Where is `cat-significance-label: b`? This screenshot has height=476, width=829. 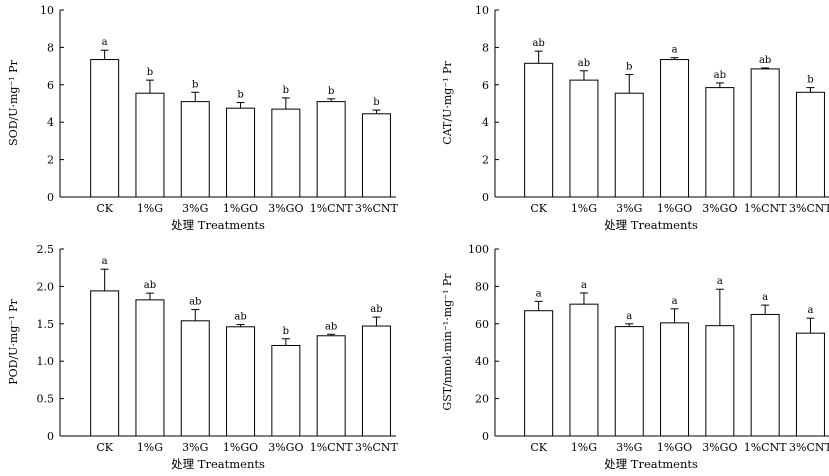
cat-significance-label: b is located at coordinates (810, 80).